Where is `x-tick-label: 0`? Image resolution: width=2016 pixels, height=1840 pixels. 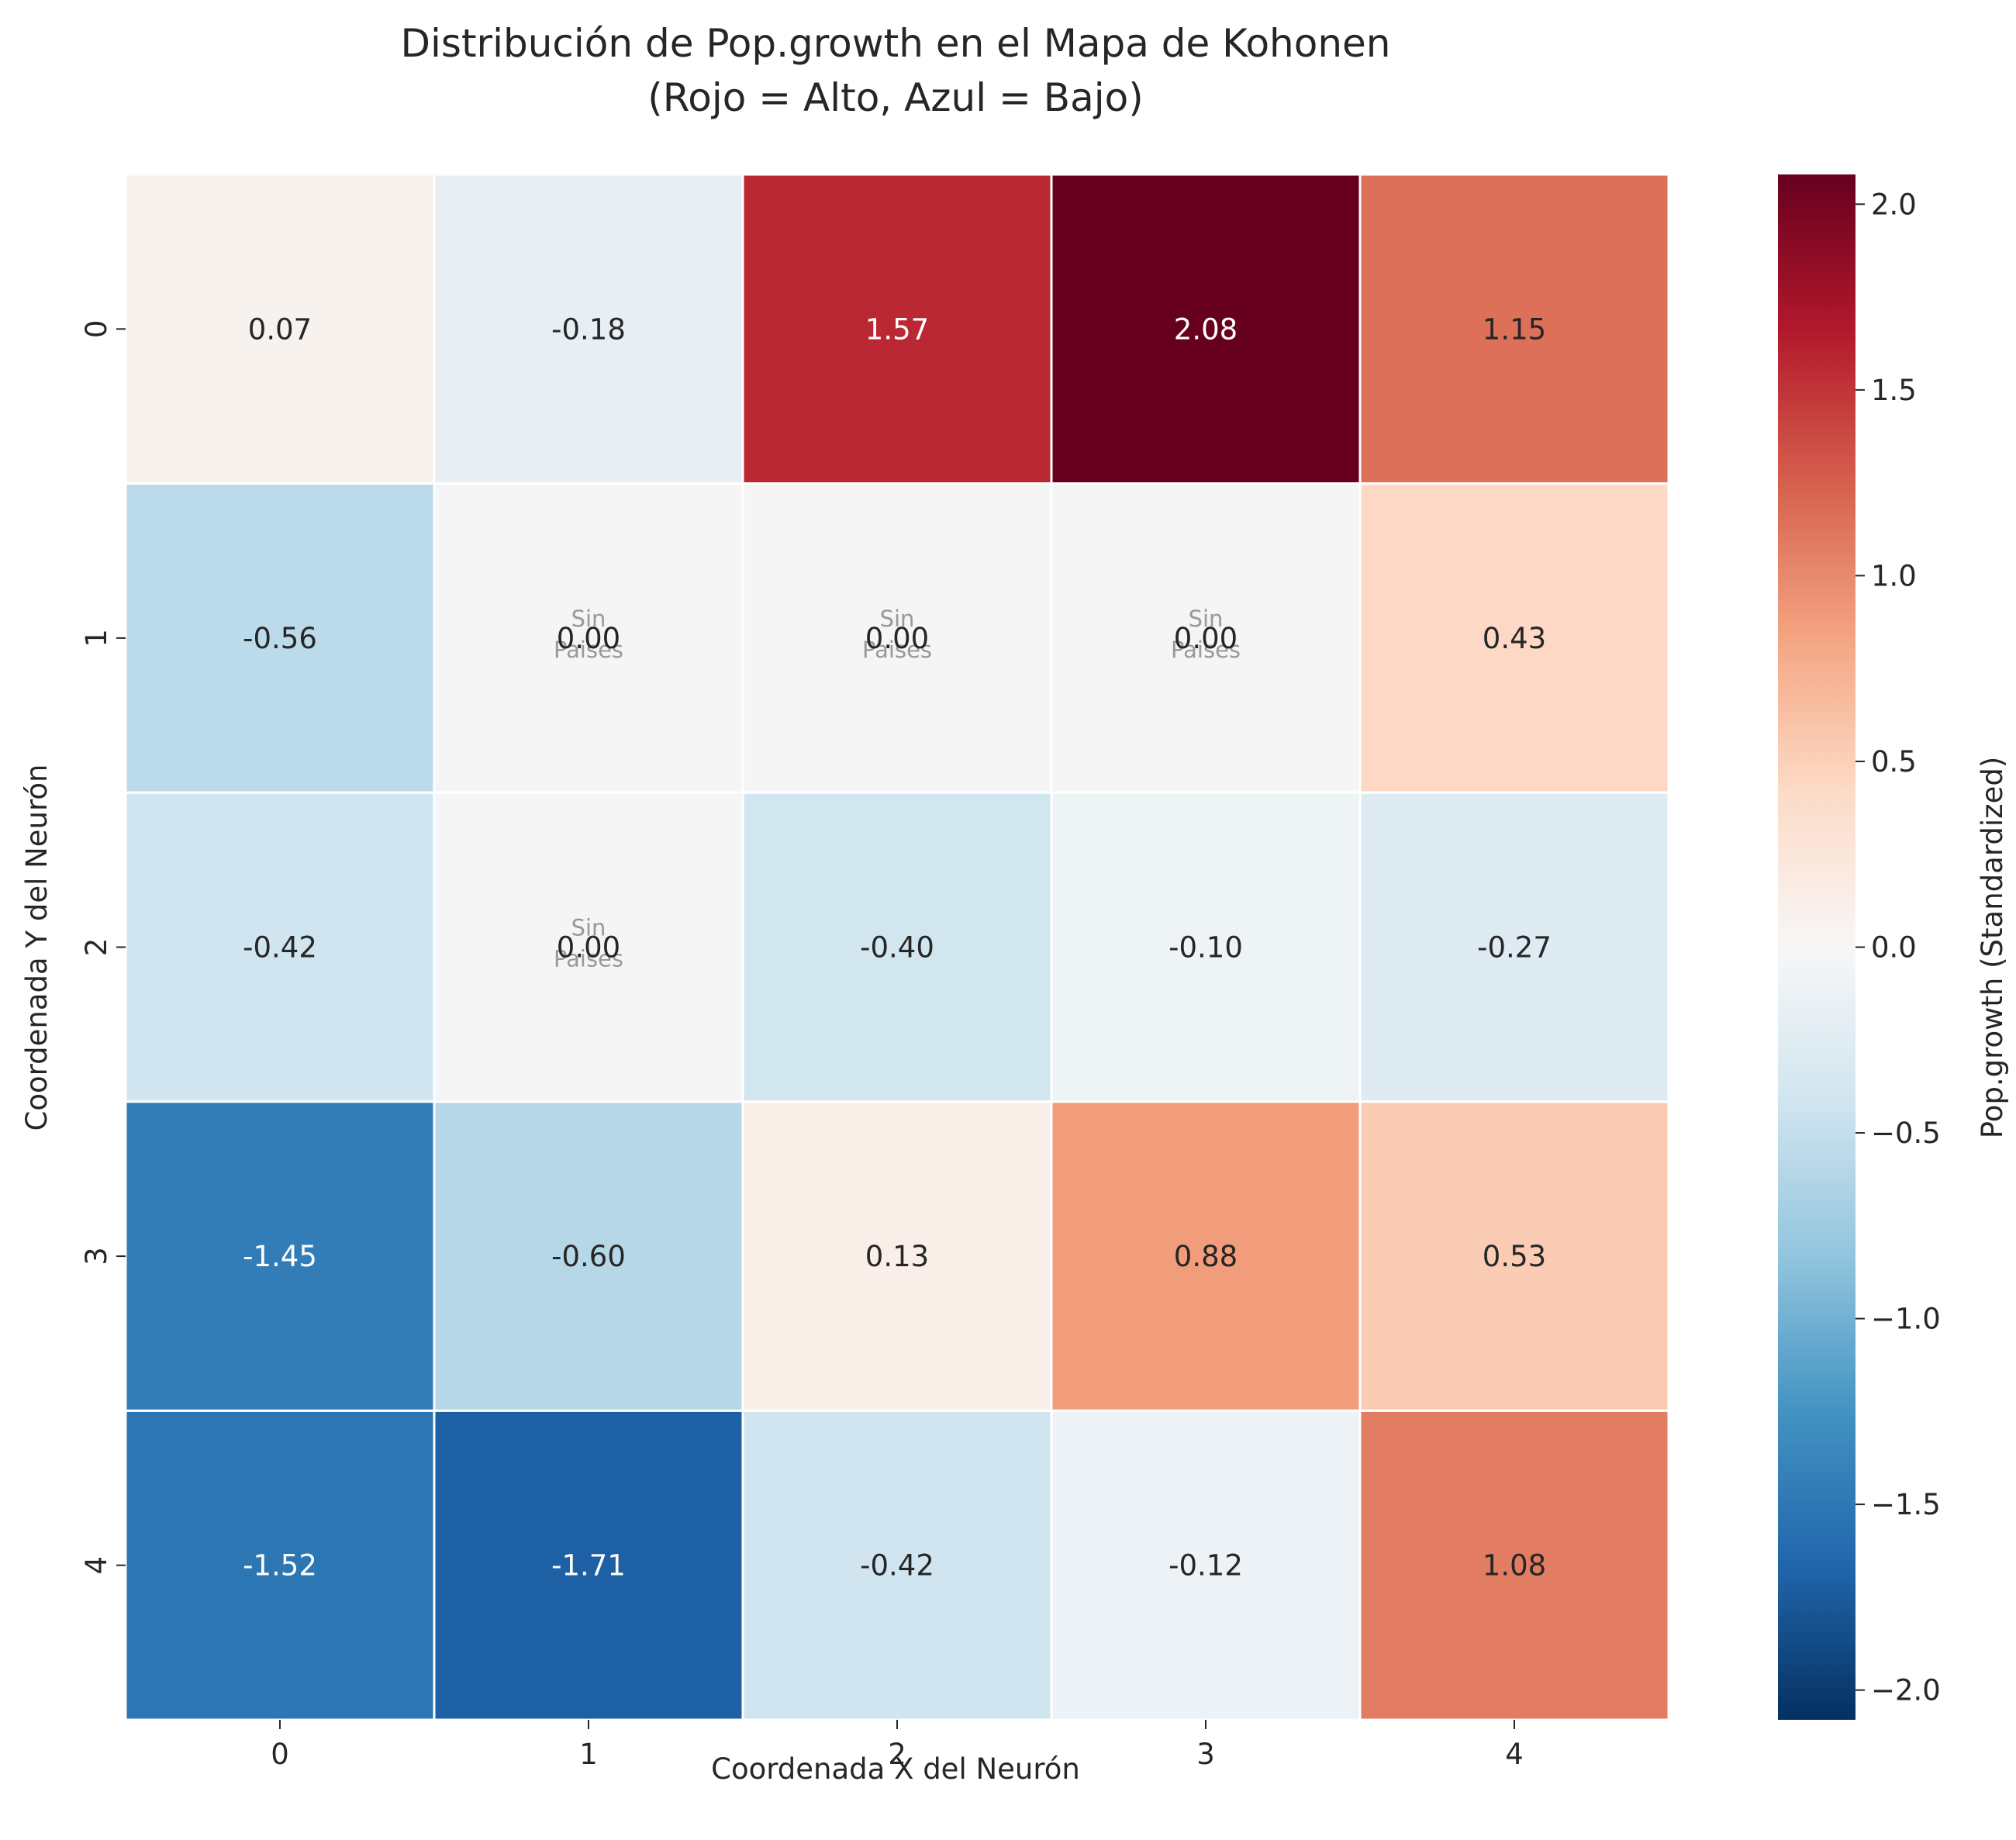 x-tick-label: 0 is located at coordinates (280, 1754).